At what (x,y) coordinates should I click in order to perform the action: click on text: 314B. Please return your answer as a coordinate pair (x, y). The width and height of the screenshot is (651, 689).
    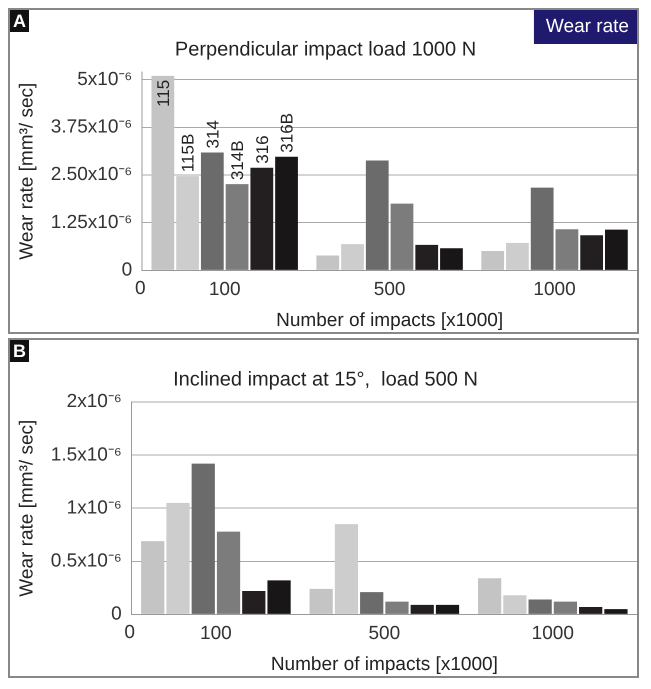
    Looking at the image, I should click on (238, 160).